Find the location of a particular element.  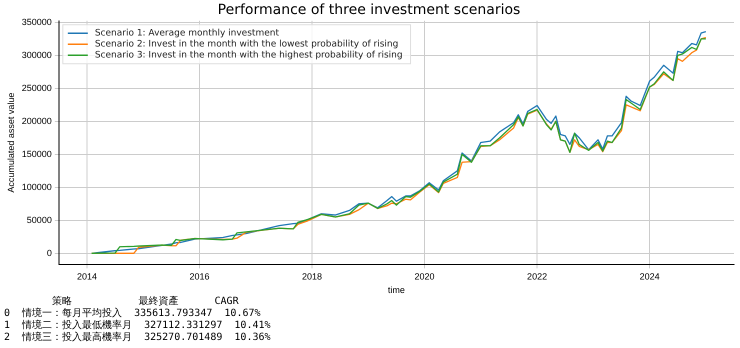

x-tick-label: 2014 is located at coordinates (86, 276).